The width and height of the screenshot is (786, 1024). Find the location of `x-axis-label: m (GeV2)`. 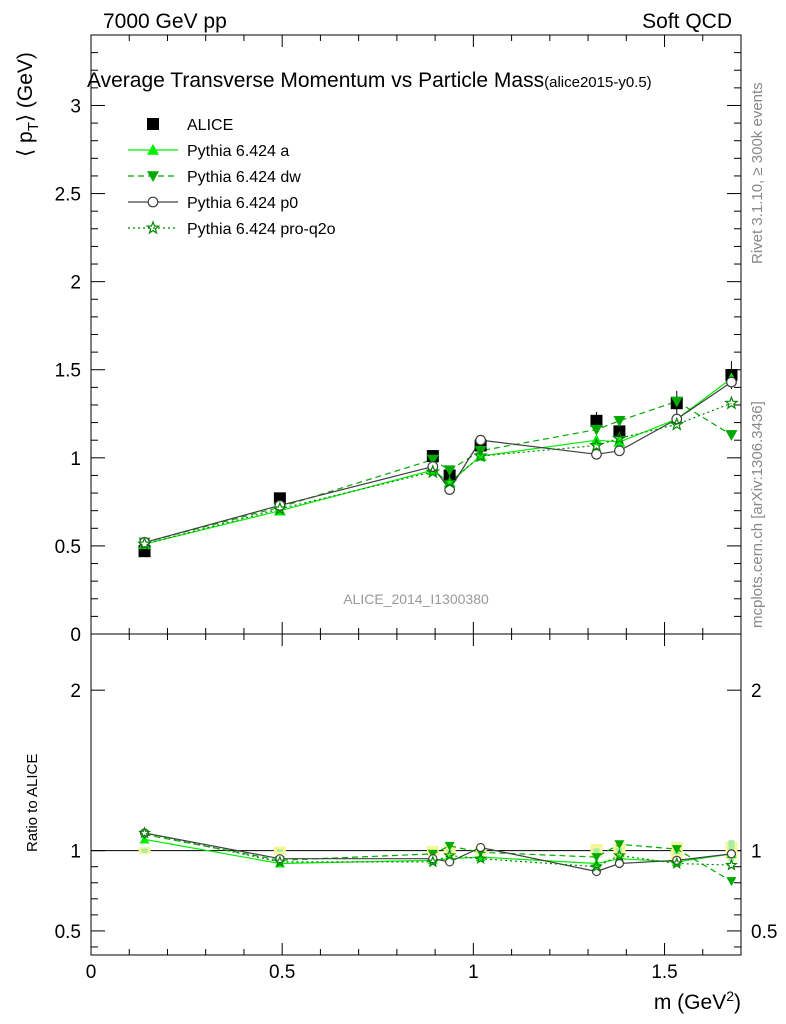

x-axis-label: m (GeV2) is located at coordinates (697, 1001).